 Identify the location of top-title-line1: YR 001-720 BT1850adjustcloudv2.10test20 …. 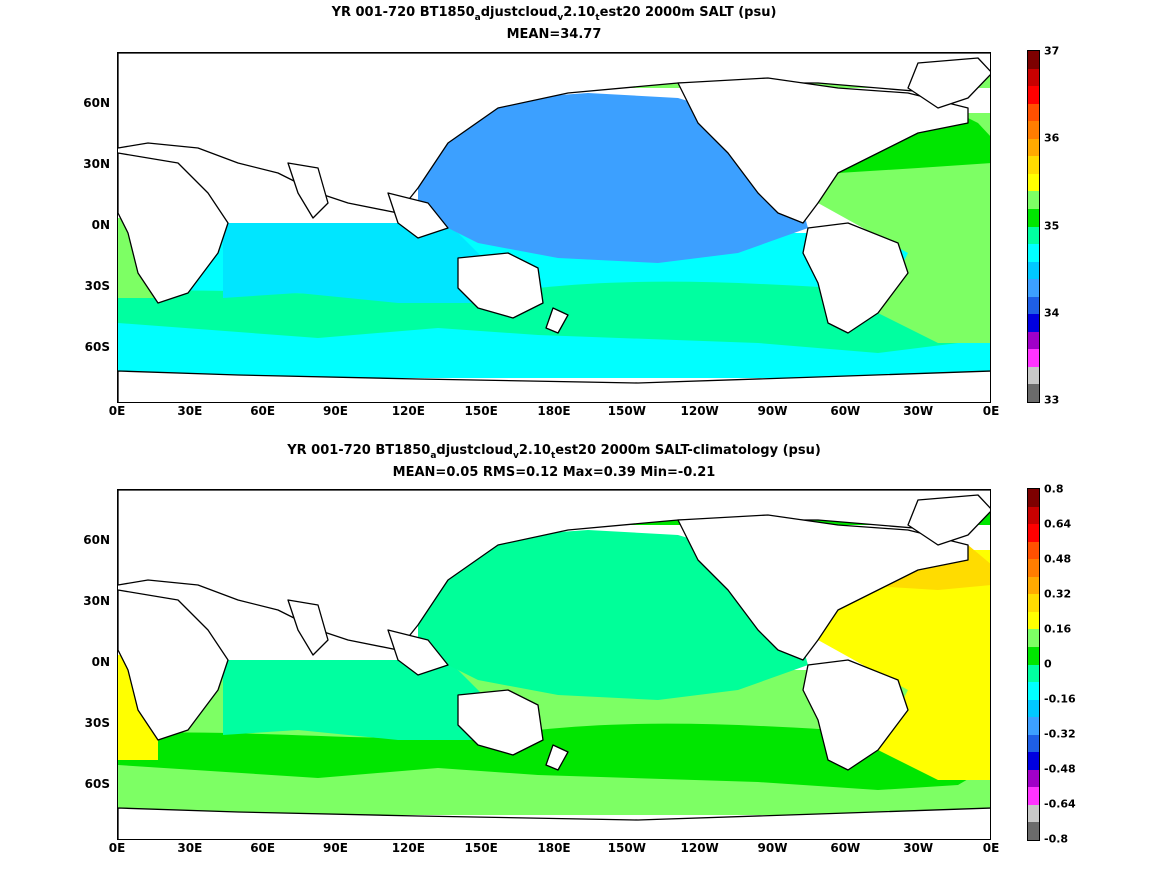
(554, 14).